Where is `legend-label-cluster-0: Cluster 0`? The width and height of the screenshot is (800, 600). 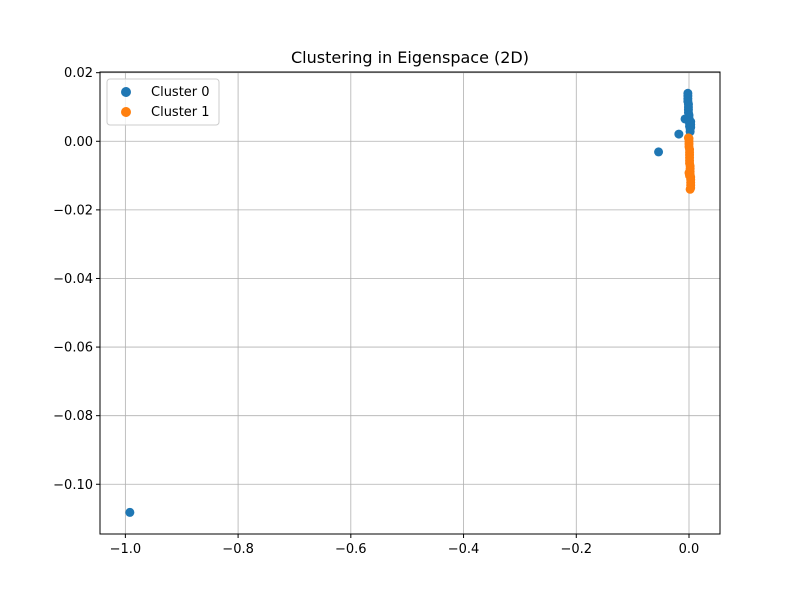 legend-label-cluster-0: Cluster 0 is located at coordinates (180, 92).